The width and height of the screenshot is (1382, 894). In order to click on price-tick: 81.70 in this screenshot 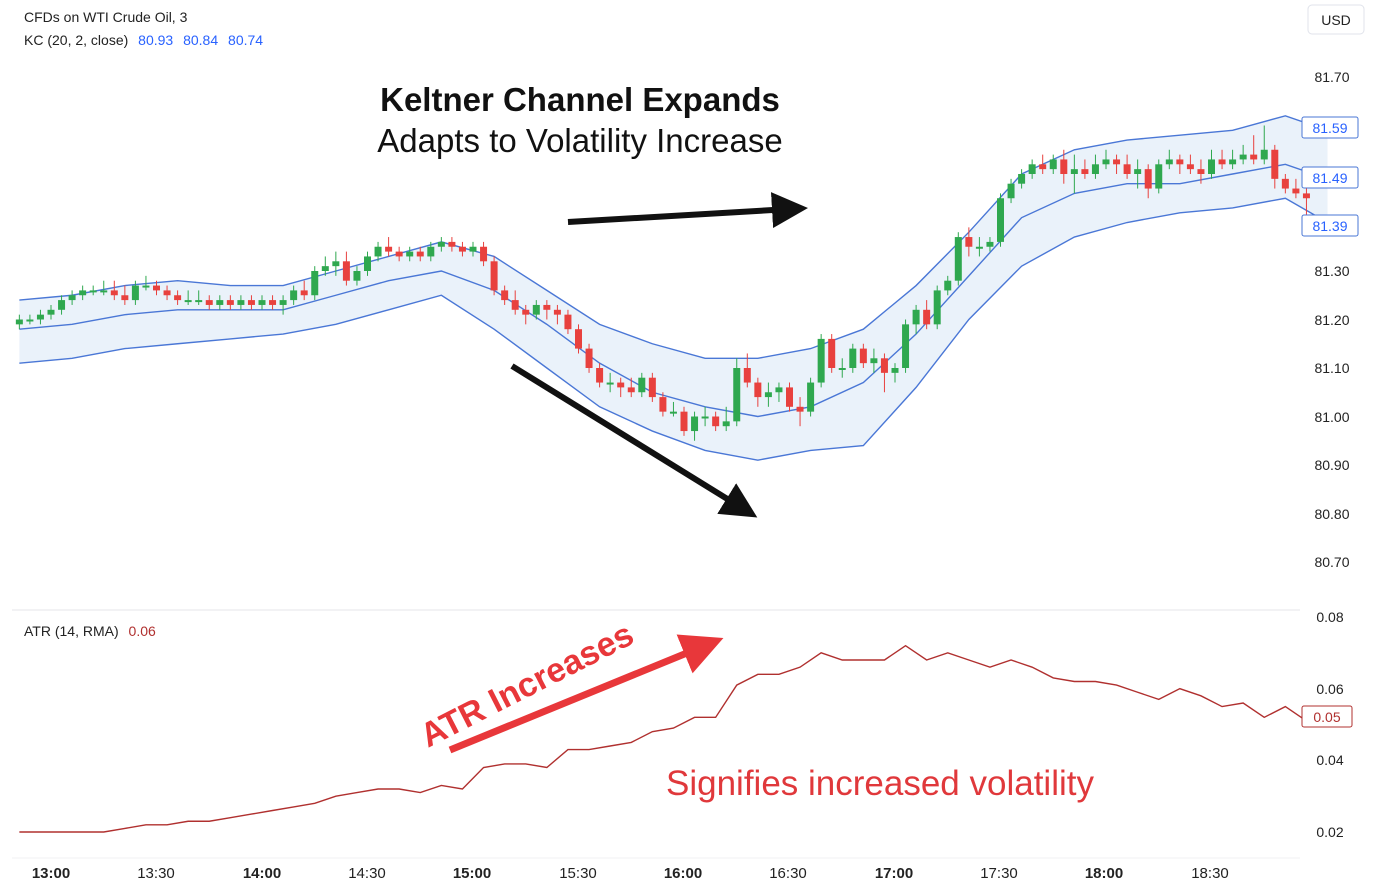, I will do `click(1331, 77)`.